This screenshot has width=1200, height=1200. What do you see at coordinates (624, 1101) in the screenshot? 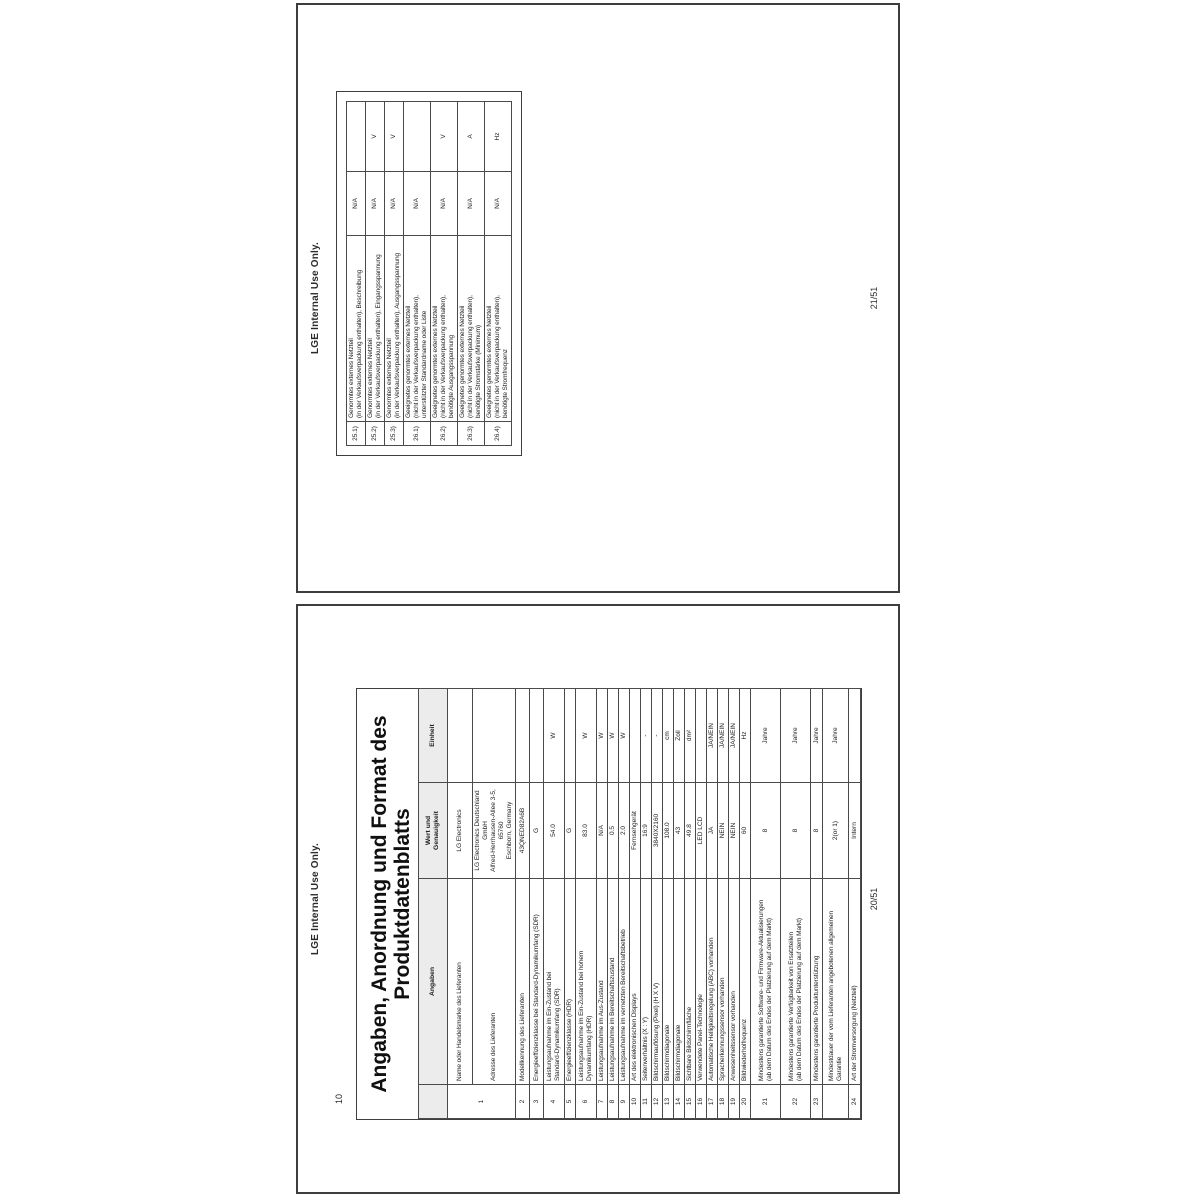
I see `cell-row-number: 9` at bounding box center [624, 1101].